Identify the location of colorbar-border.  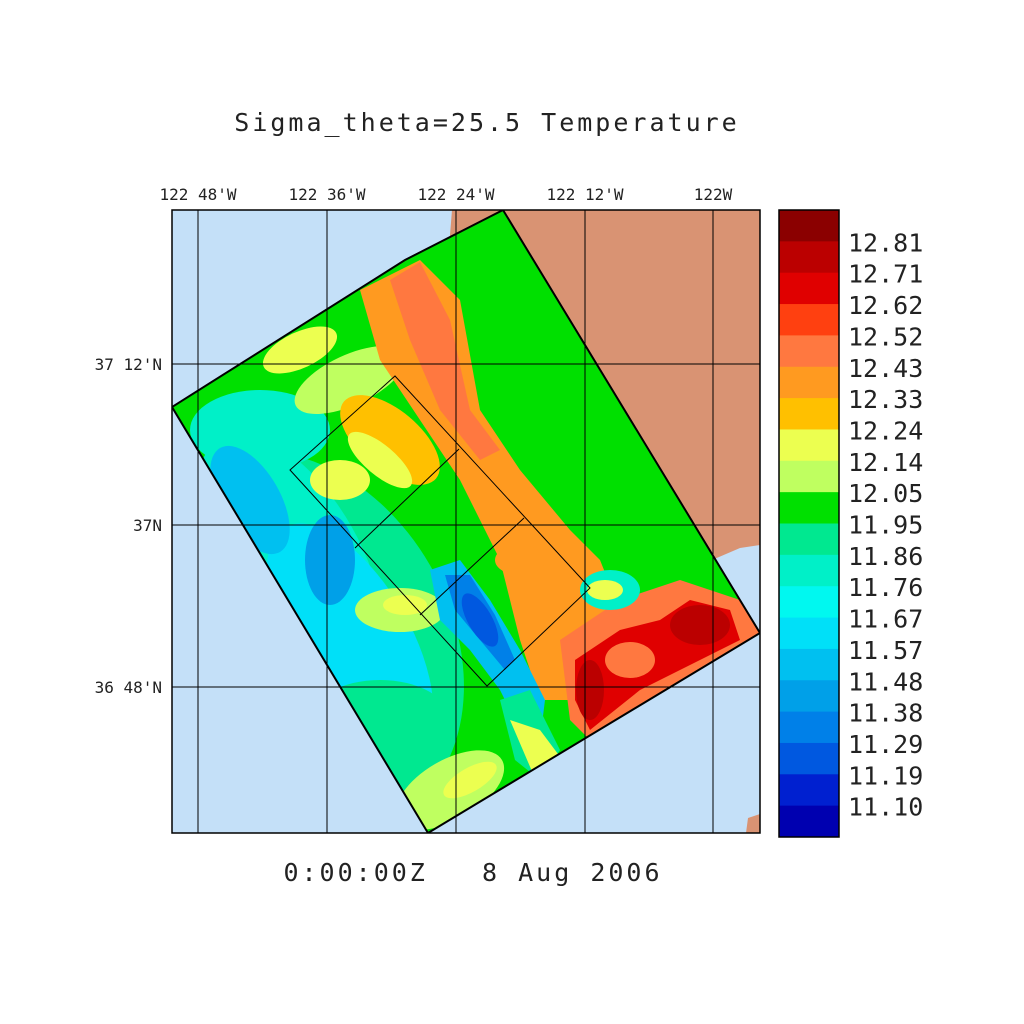
(809, 523).